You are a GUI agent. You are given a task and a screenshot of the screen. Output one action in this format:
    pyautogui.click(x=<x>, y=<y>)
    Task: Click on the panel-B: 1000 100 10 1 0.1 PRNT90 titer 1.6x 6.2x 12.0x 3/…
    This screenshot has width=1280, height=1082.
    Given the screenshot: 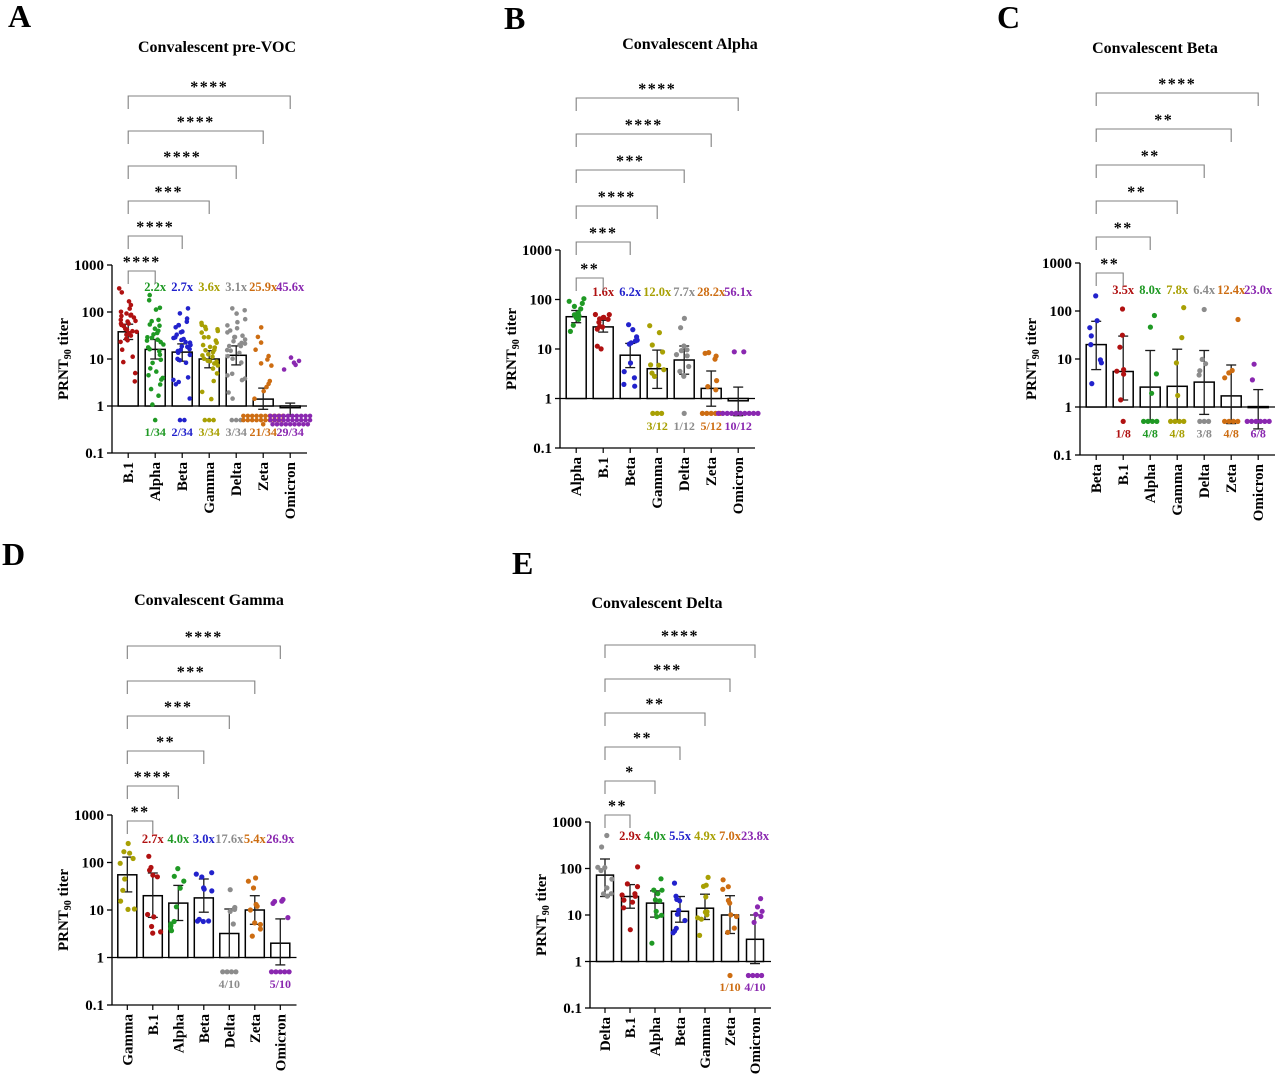 What is the action you would take?
    pyautogui.click(x=632, y=297)
    